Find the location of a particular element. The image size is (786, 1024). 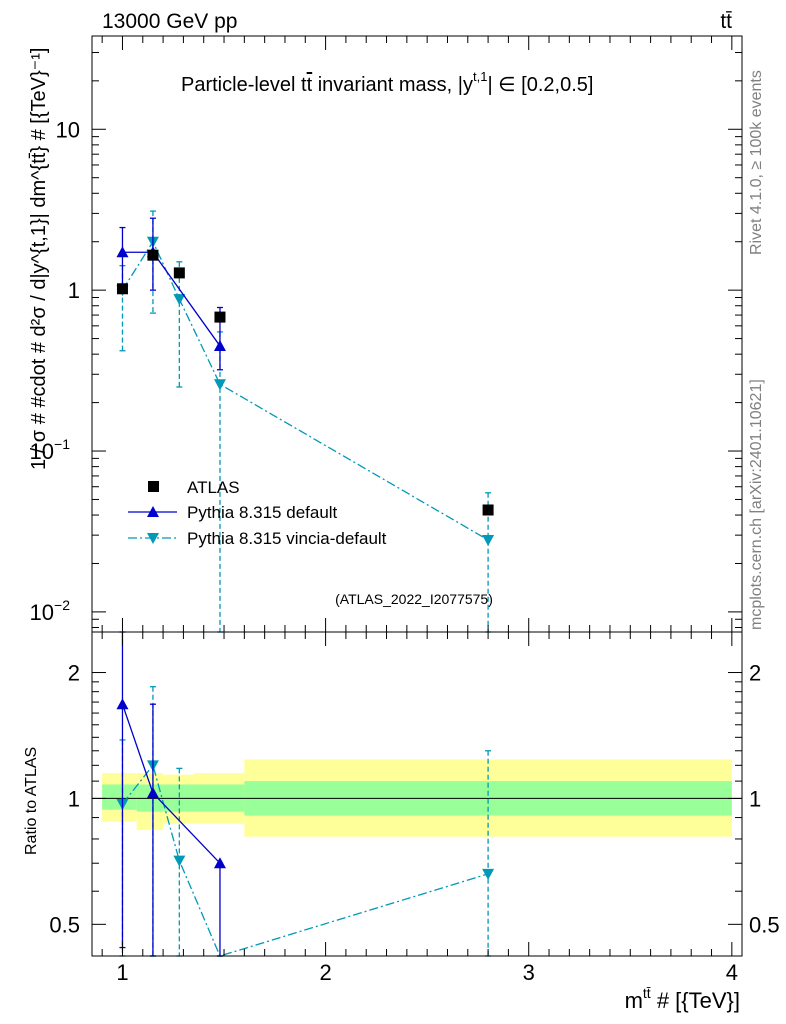

ratio-y-tick-label: 1 is located at coordinates (74, 798).